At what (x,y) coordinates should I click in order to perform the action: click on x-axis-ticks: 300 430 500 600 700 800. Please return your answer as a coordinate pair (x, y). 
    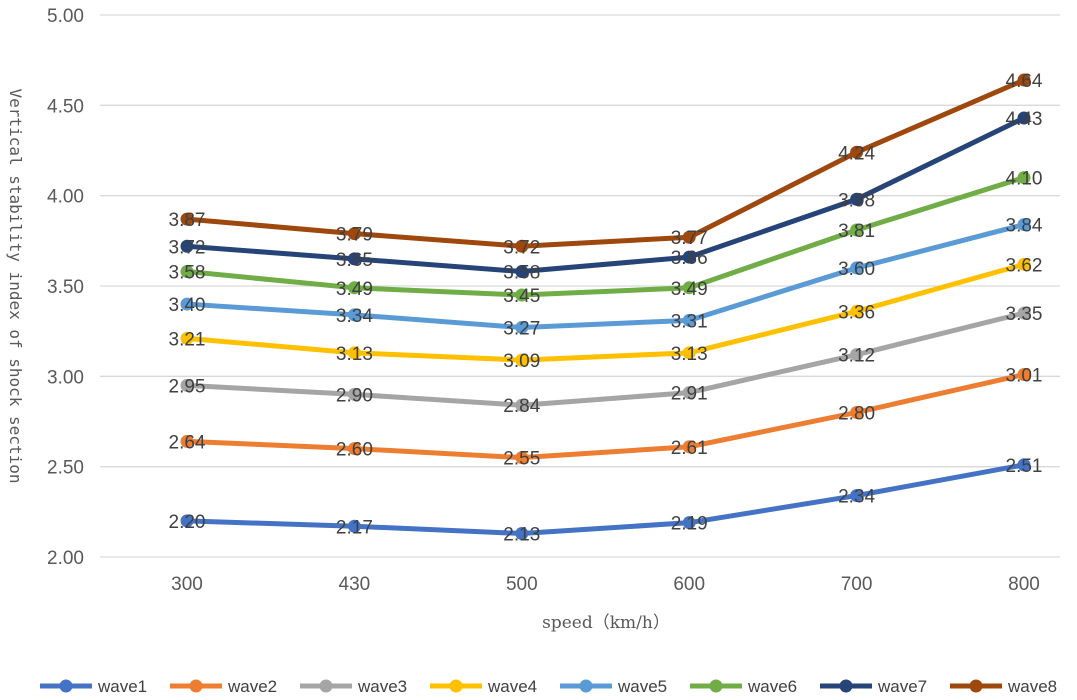
    Looking at the image, I should click on (605, 584).